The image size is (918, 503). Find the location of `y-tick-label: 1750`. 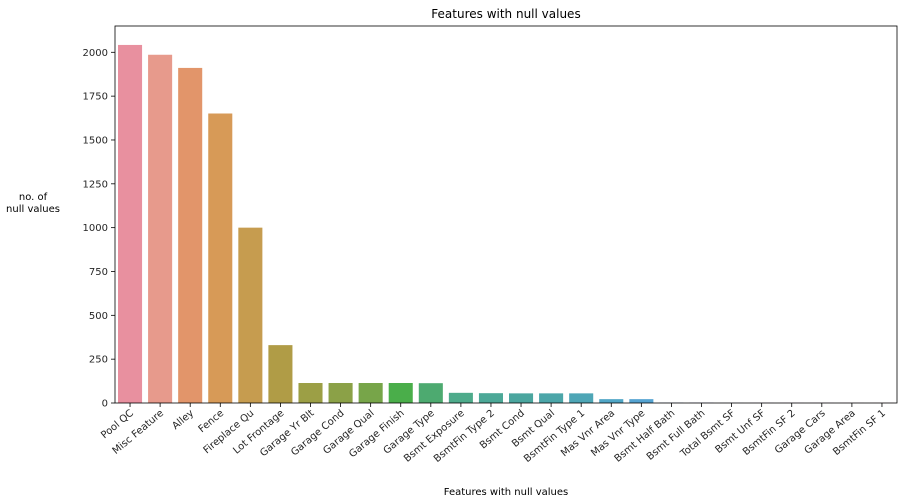

y-tick-label: 1750 is located at coordinates (95, 97).